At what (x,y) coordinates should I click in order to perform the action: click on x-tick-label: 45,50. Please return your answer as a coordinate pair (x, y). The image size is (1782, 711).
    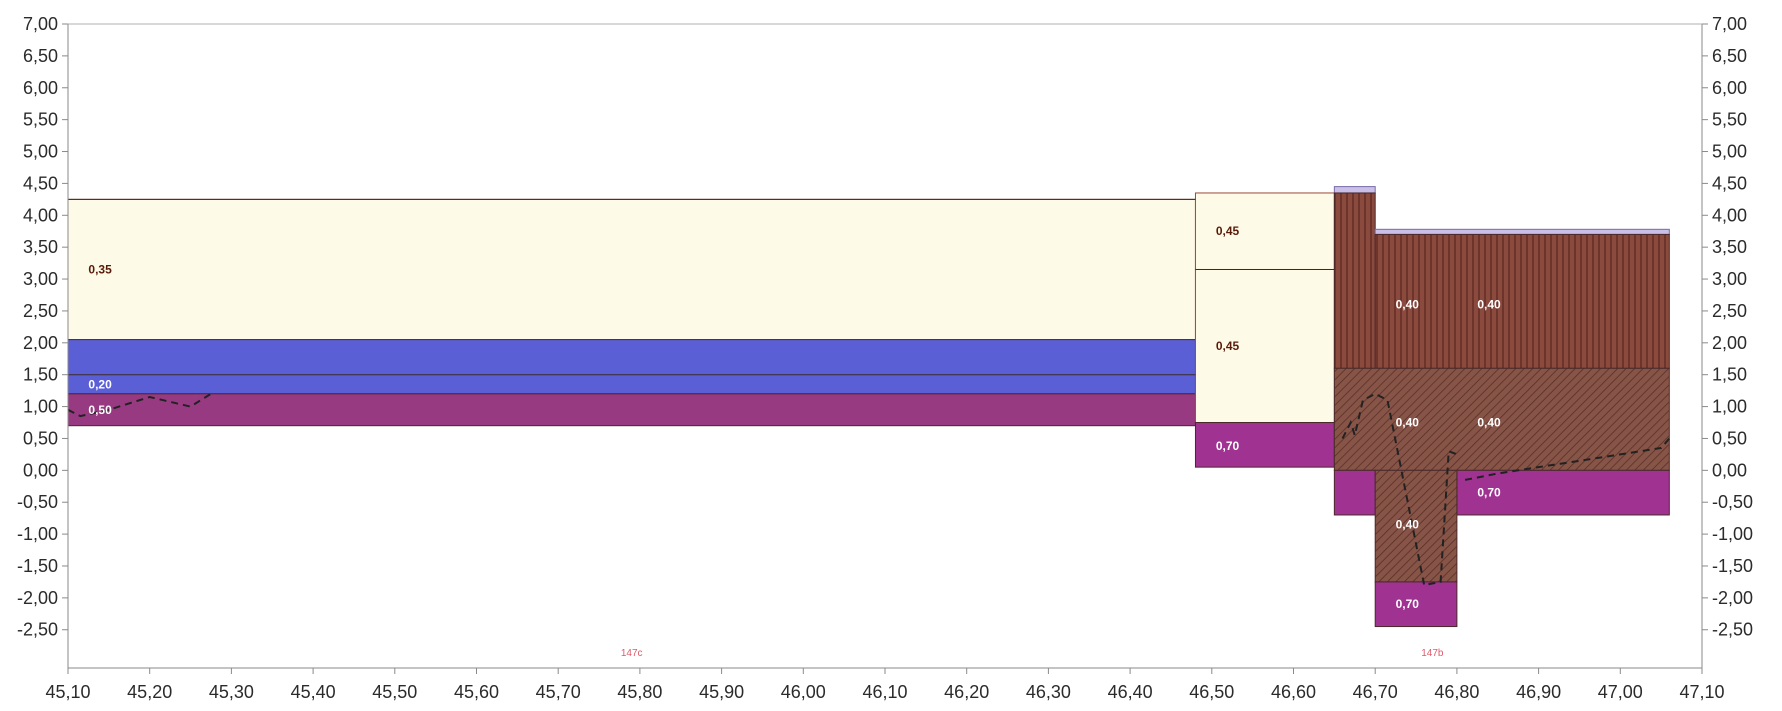
    Looking at the image, I should click on (394, 692).